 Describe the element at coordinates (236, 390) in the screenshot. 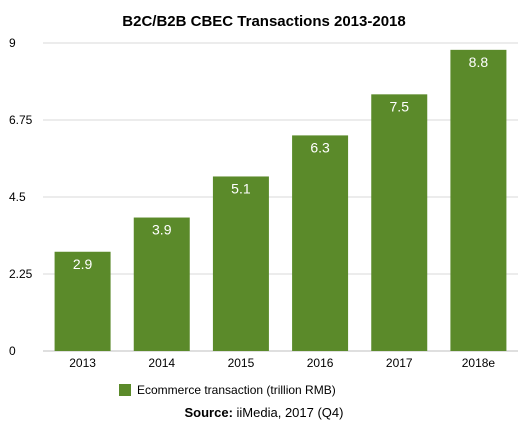

I see `legend-label: Ecommerce transaction (trillion RMB)` at that location.